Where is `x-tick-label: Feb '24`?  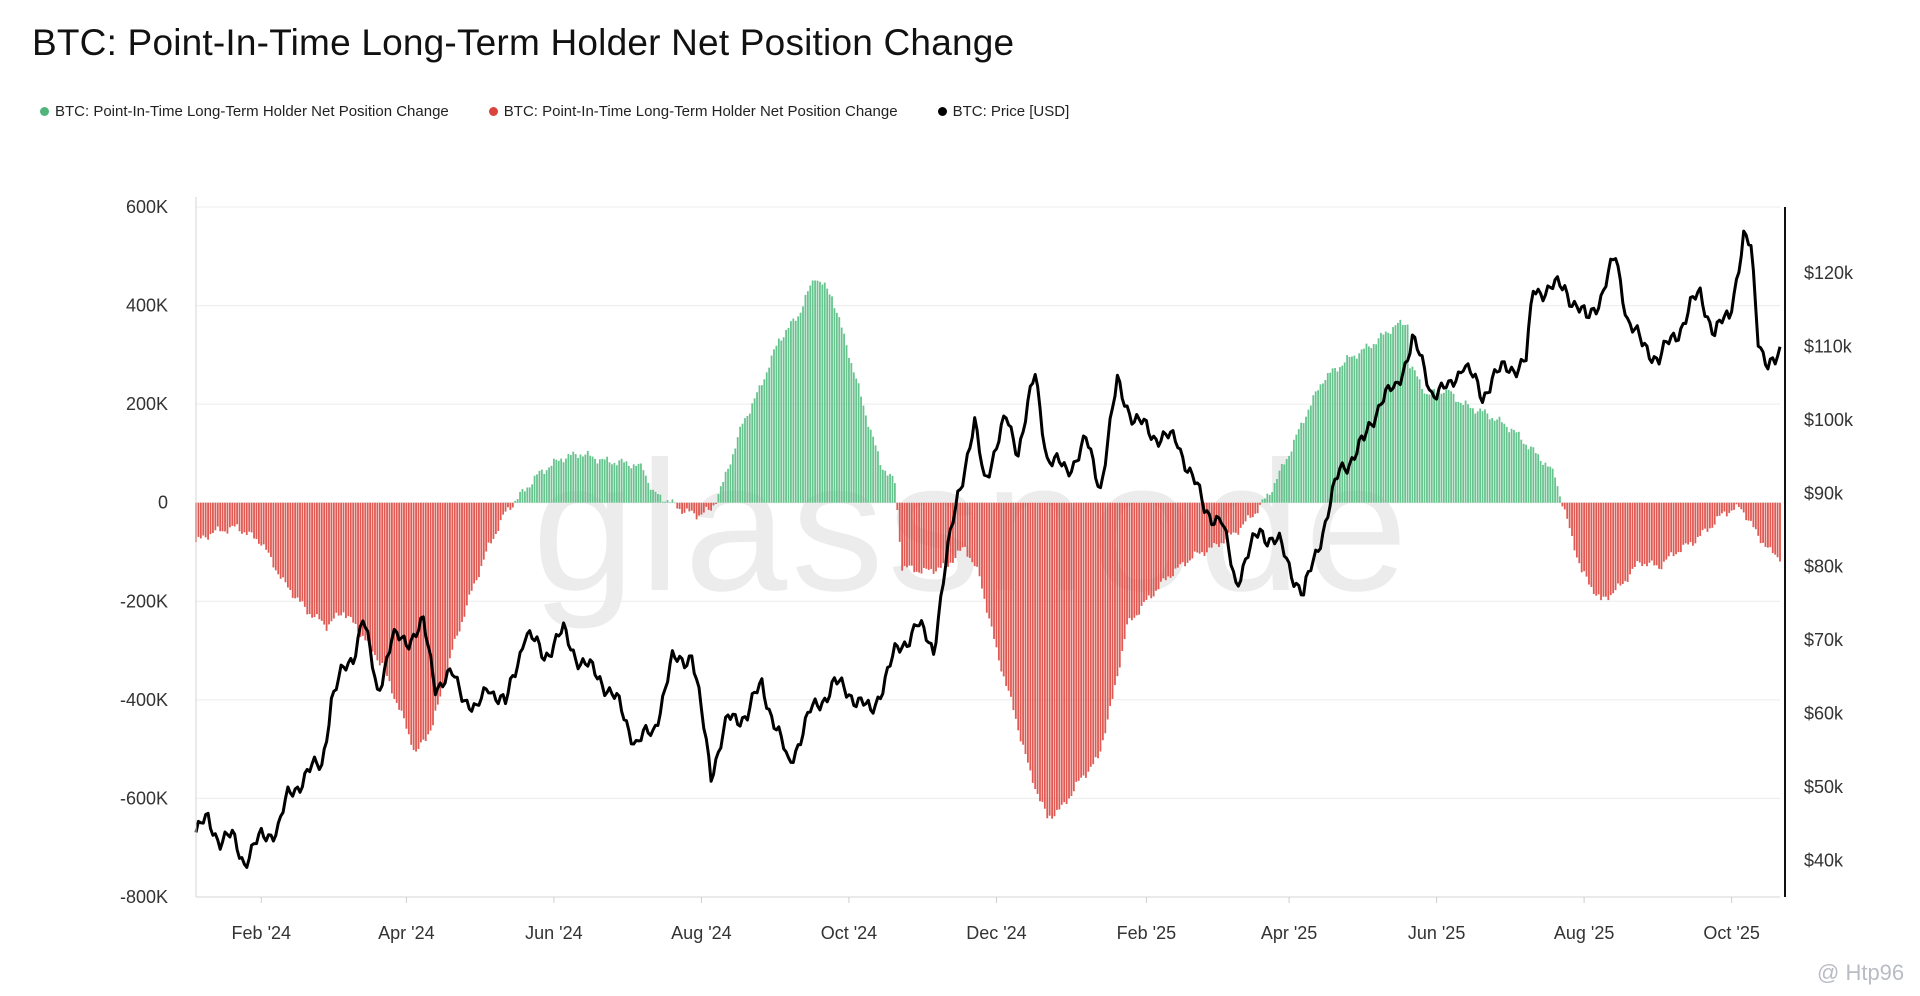
x-tick-label: Feb '24 is located at coordinates (261, 933).